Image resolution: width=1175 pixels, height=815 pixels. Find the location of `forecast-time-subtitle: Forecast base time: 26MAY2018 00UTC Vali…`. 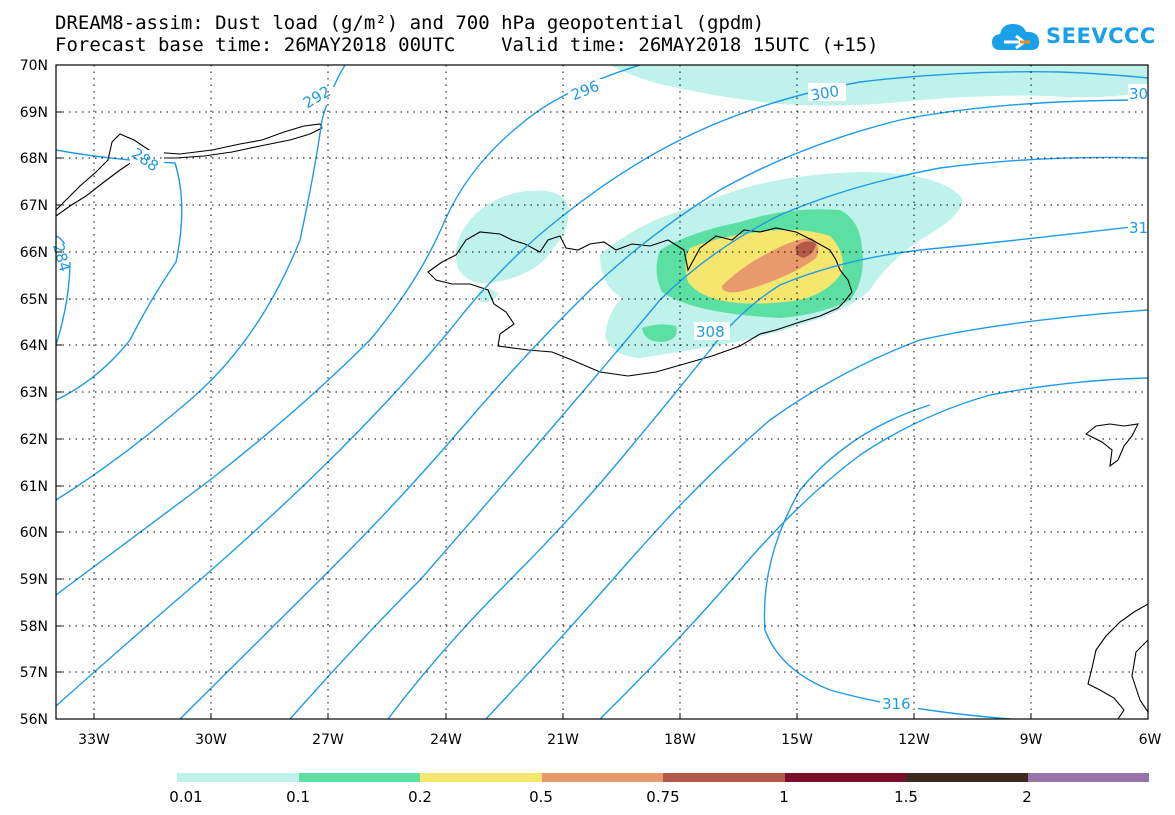

forecast-time-subtitle: Forecast base time: 26MAY2018 00UTC Vali… is located at coordinates (467, 45).